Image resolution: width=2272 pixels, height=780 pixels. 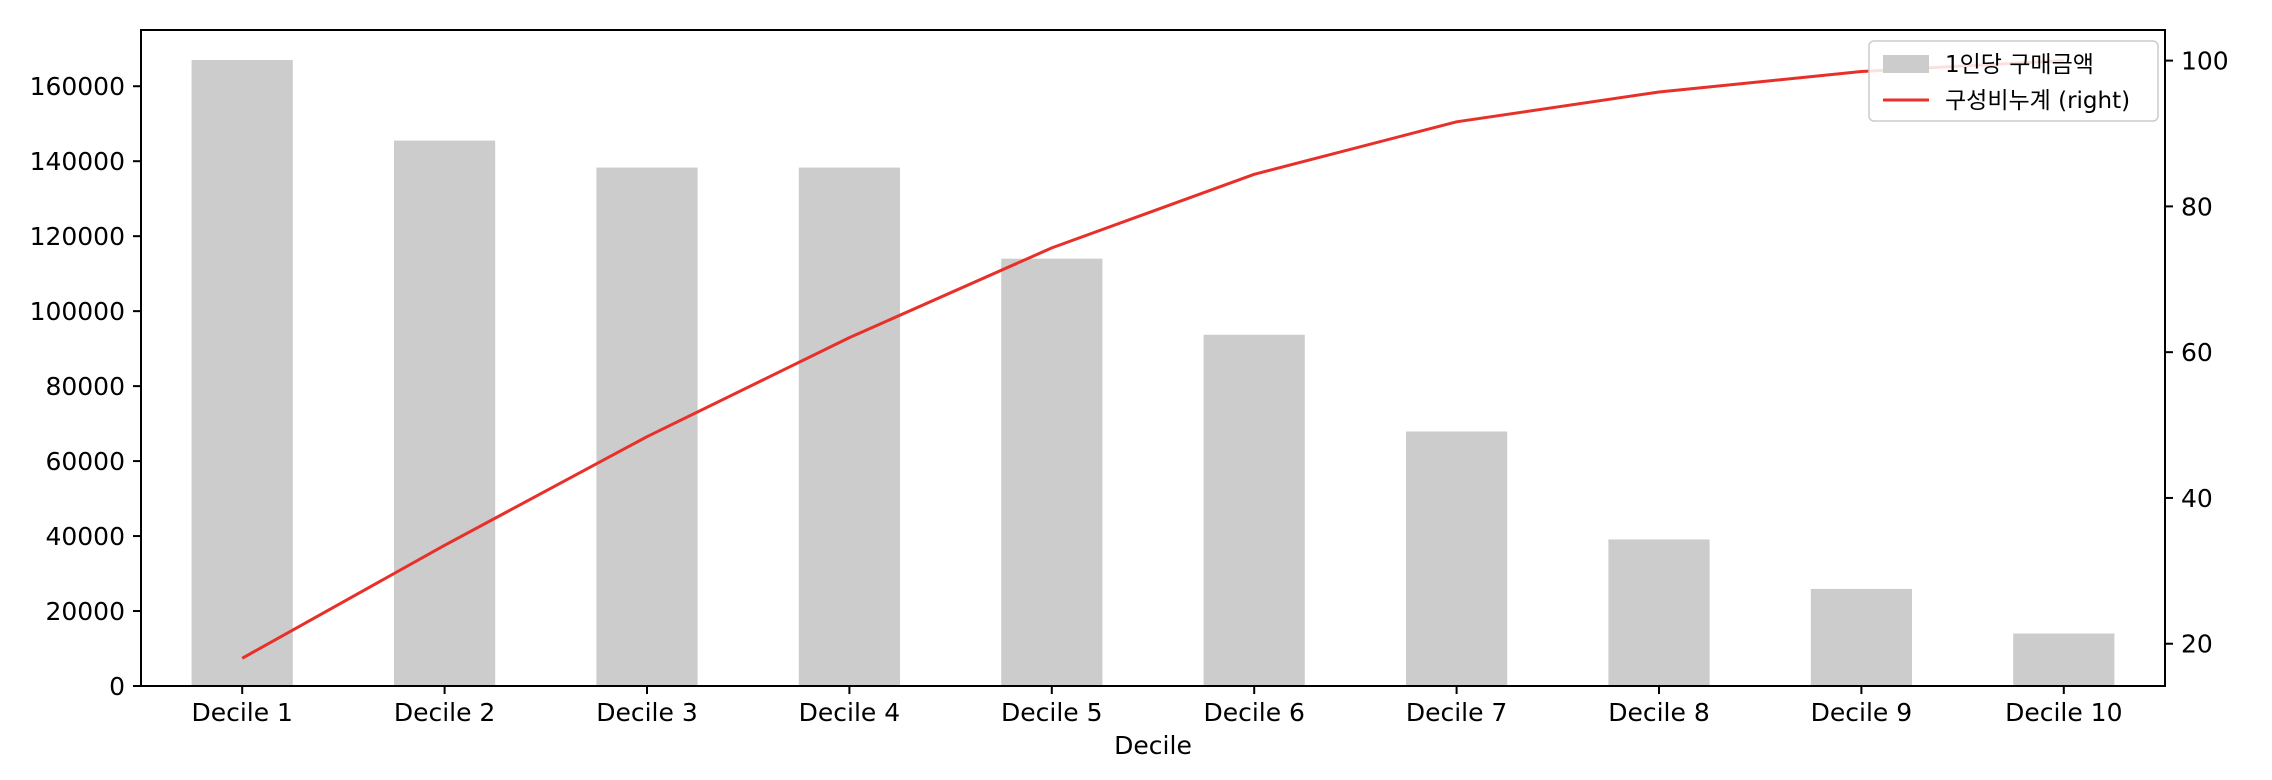 What do you see at coordinates (2013, 81) in the screenshot?
I see `legend-box` at bounding box center [2013, 81].